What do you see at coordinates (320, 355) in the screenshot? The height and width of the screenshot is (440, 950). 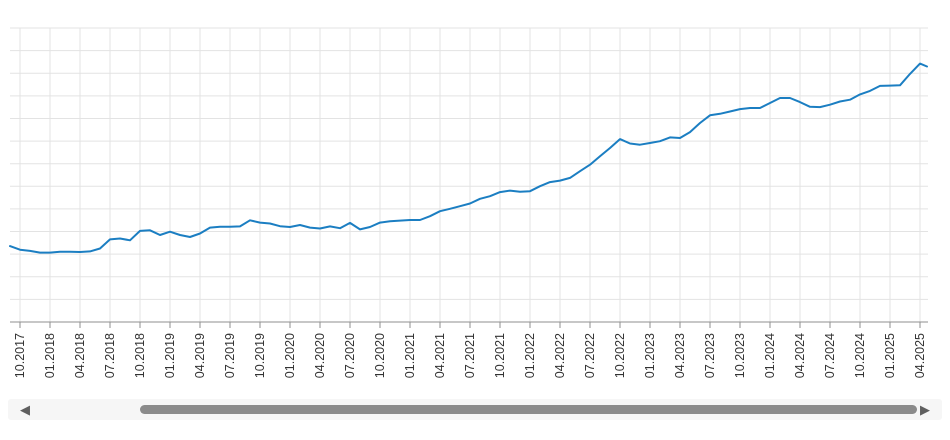 I see `x-tick-label: 04.2020` at bounding box center [320, 355].